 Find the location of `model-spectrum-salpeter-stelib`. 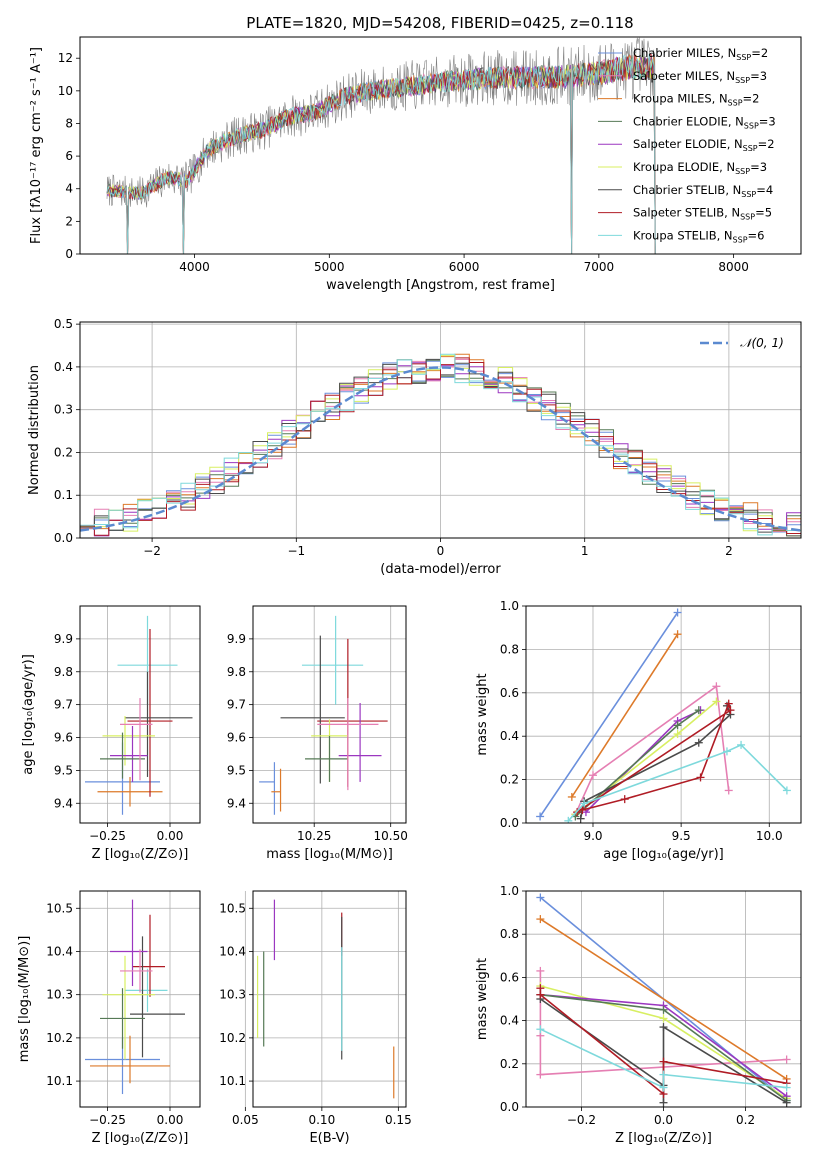

model-spectrum-salpeter-stelib is located at coordinates (381, 153).